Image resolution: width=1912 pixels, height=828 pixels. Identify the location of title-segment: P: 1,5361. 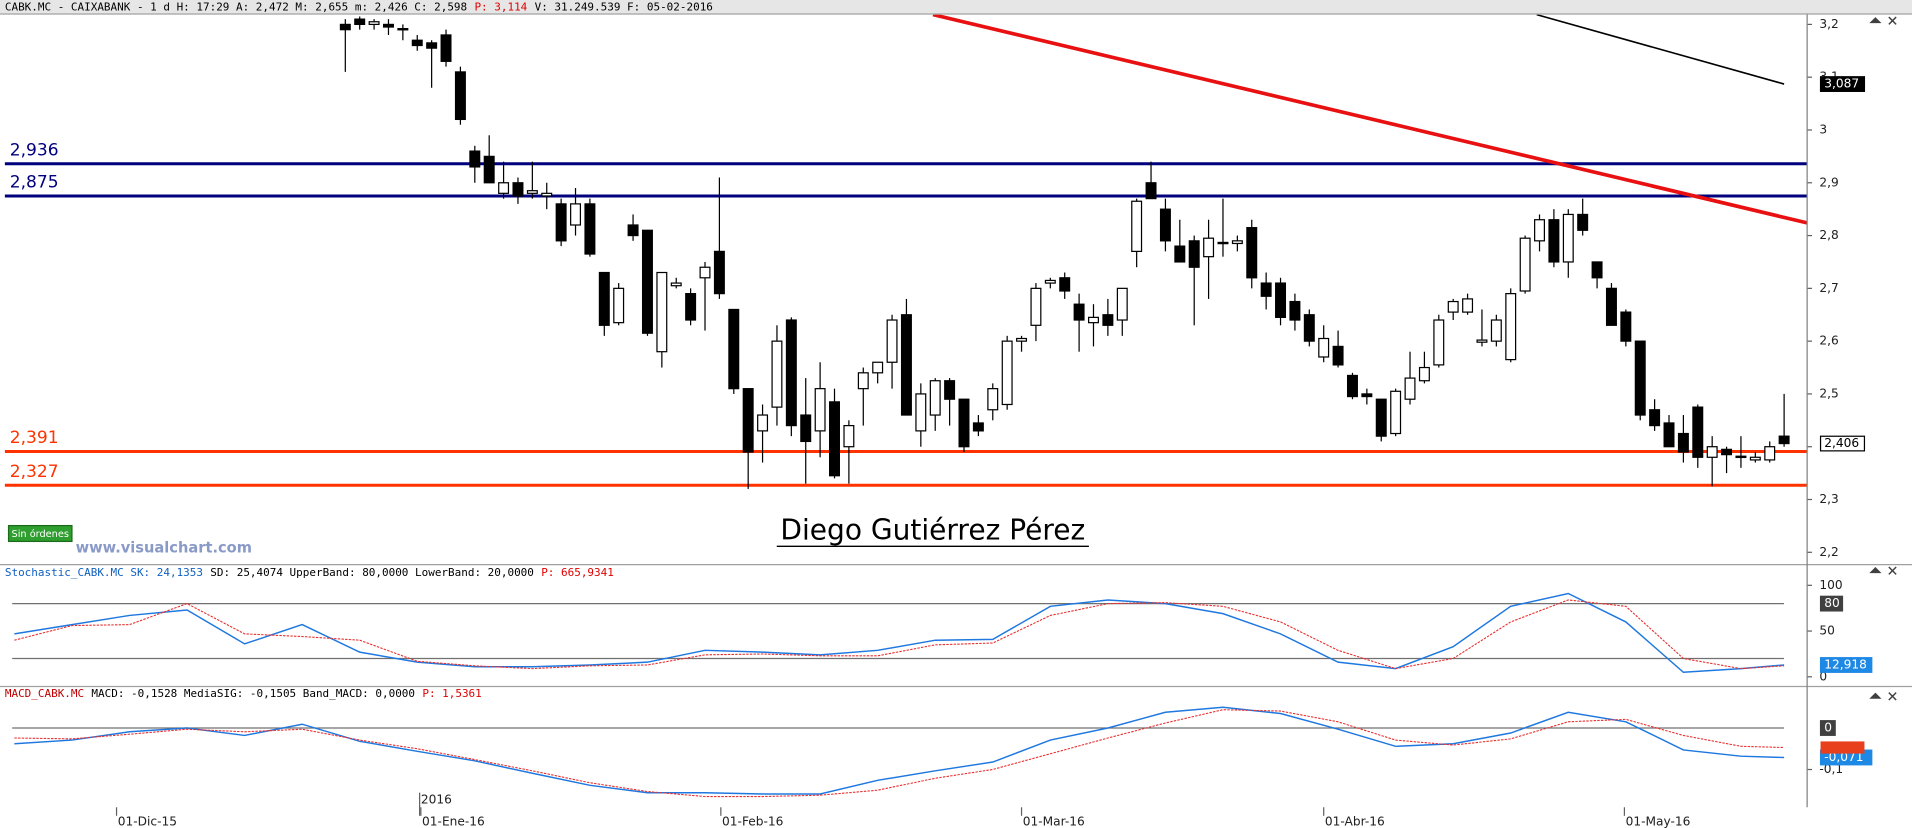
(451, 693).